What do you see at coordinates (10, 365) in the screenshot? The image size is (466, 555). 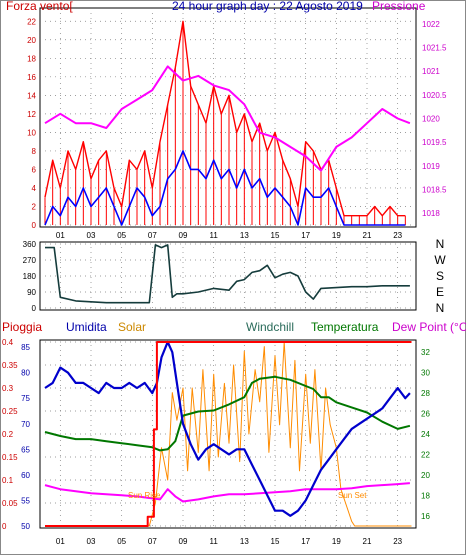 I see `rain-tick-0.35: 0.35` at bounding box center [10, 365].